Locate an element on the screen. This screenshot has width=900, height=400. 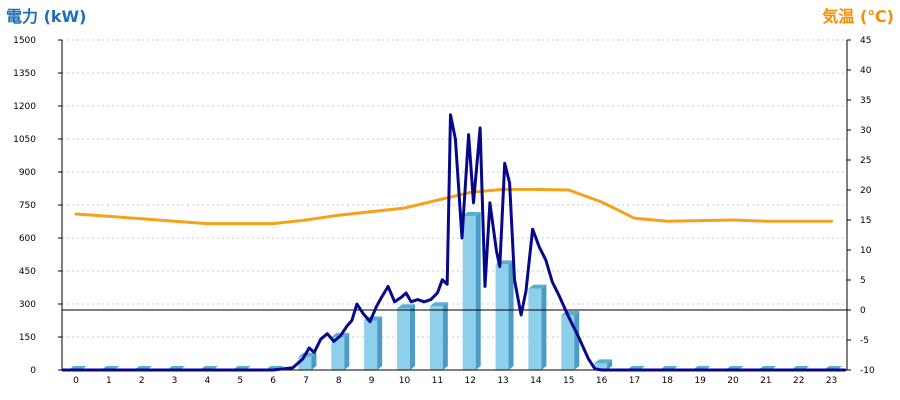
x-tick-label: 12 is located at coordinates (469, 381).